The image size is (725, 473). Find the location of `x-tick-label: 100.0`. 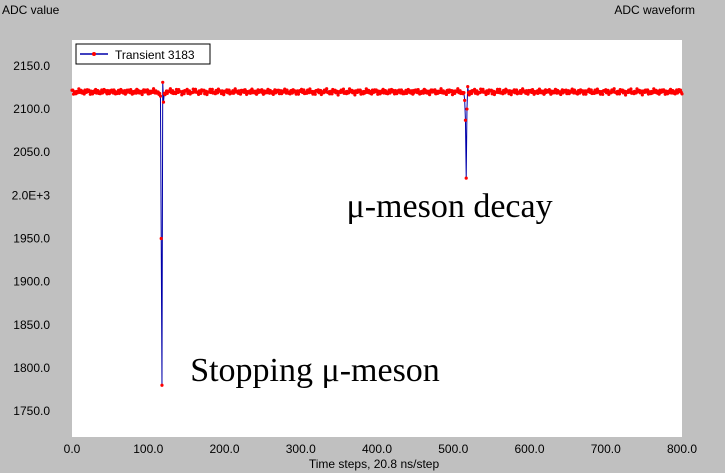

x-tick-label: 100.0 is located at coordinates (148, 449).